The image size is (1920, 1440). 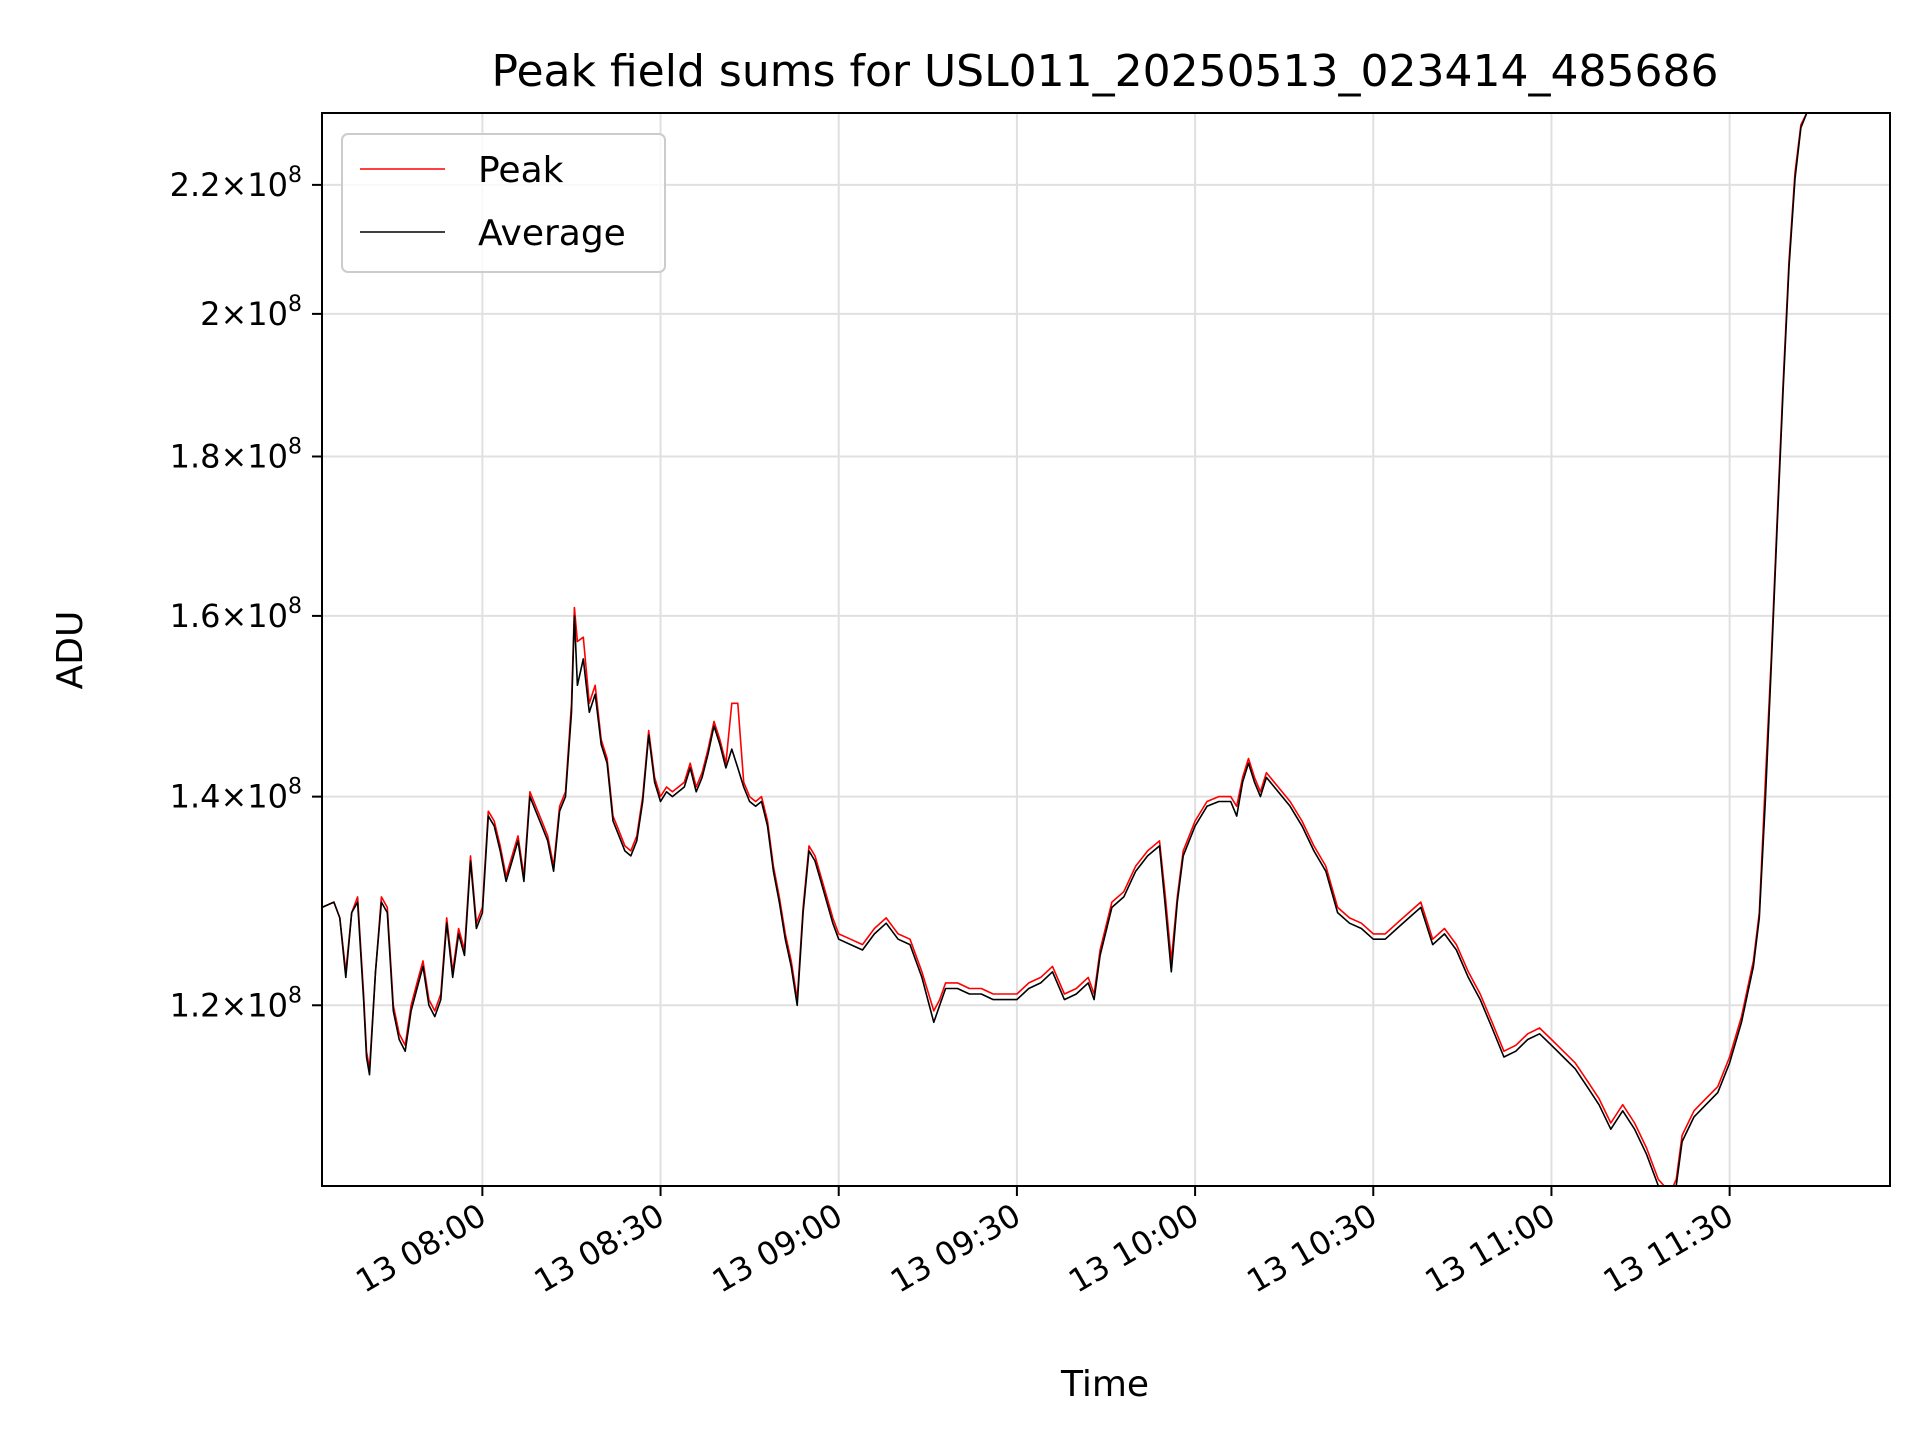 What do you see at coordinates (229, 456) in the screenshot?
I see `y-tick-mantissa: 1.8×10` at bounding box center [229, 456].